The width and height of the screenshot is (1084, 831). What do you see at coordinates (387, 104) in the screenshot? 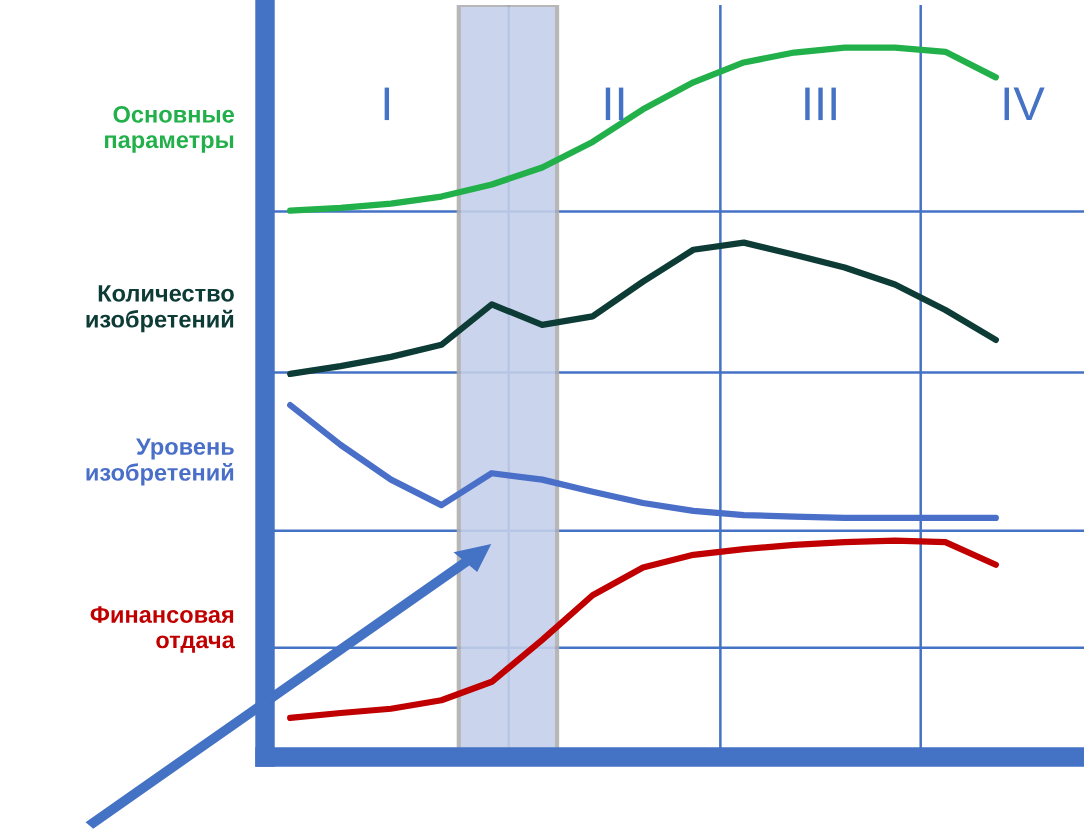
I see `annotation: I` at bounding box center [387, 104].